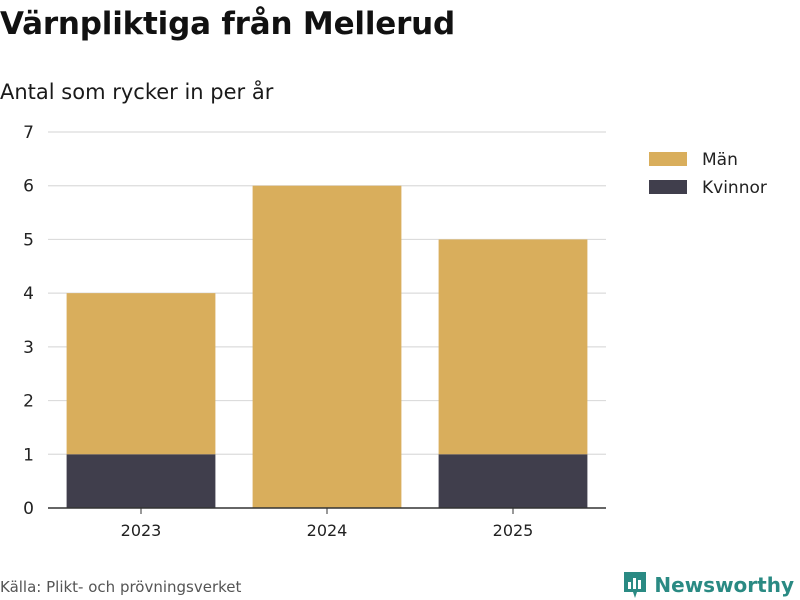 The width and height of the screenshot is (800, 600). What do you see at coordinates (668, 159) in the screenshot?
I see `legend-swatch-mn` at bounding box center [668, 159].